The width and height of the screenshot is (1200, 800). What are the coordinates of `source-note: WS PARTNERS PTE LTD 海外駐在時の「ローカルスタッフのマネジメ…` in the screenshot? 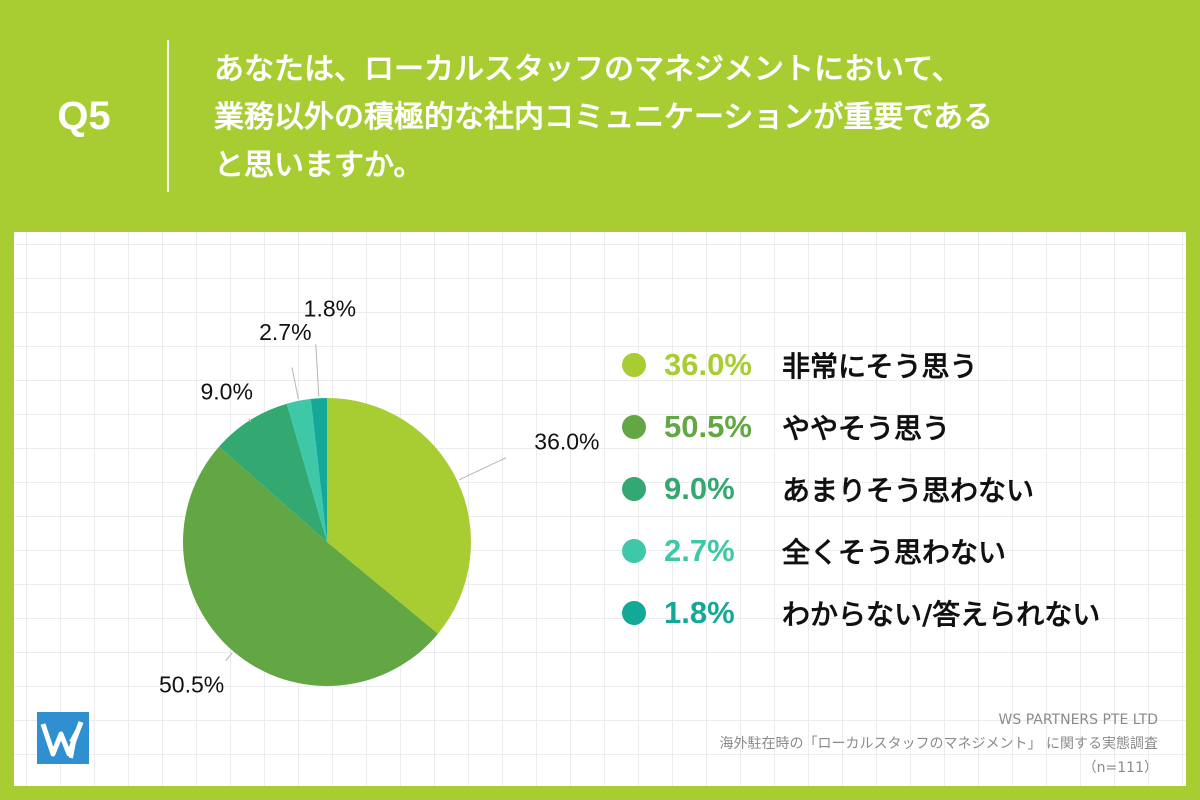 It's located at (939, 744).